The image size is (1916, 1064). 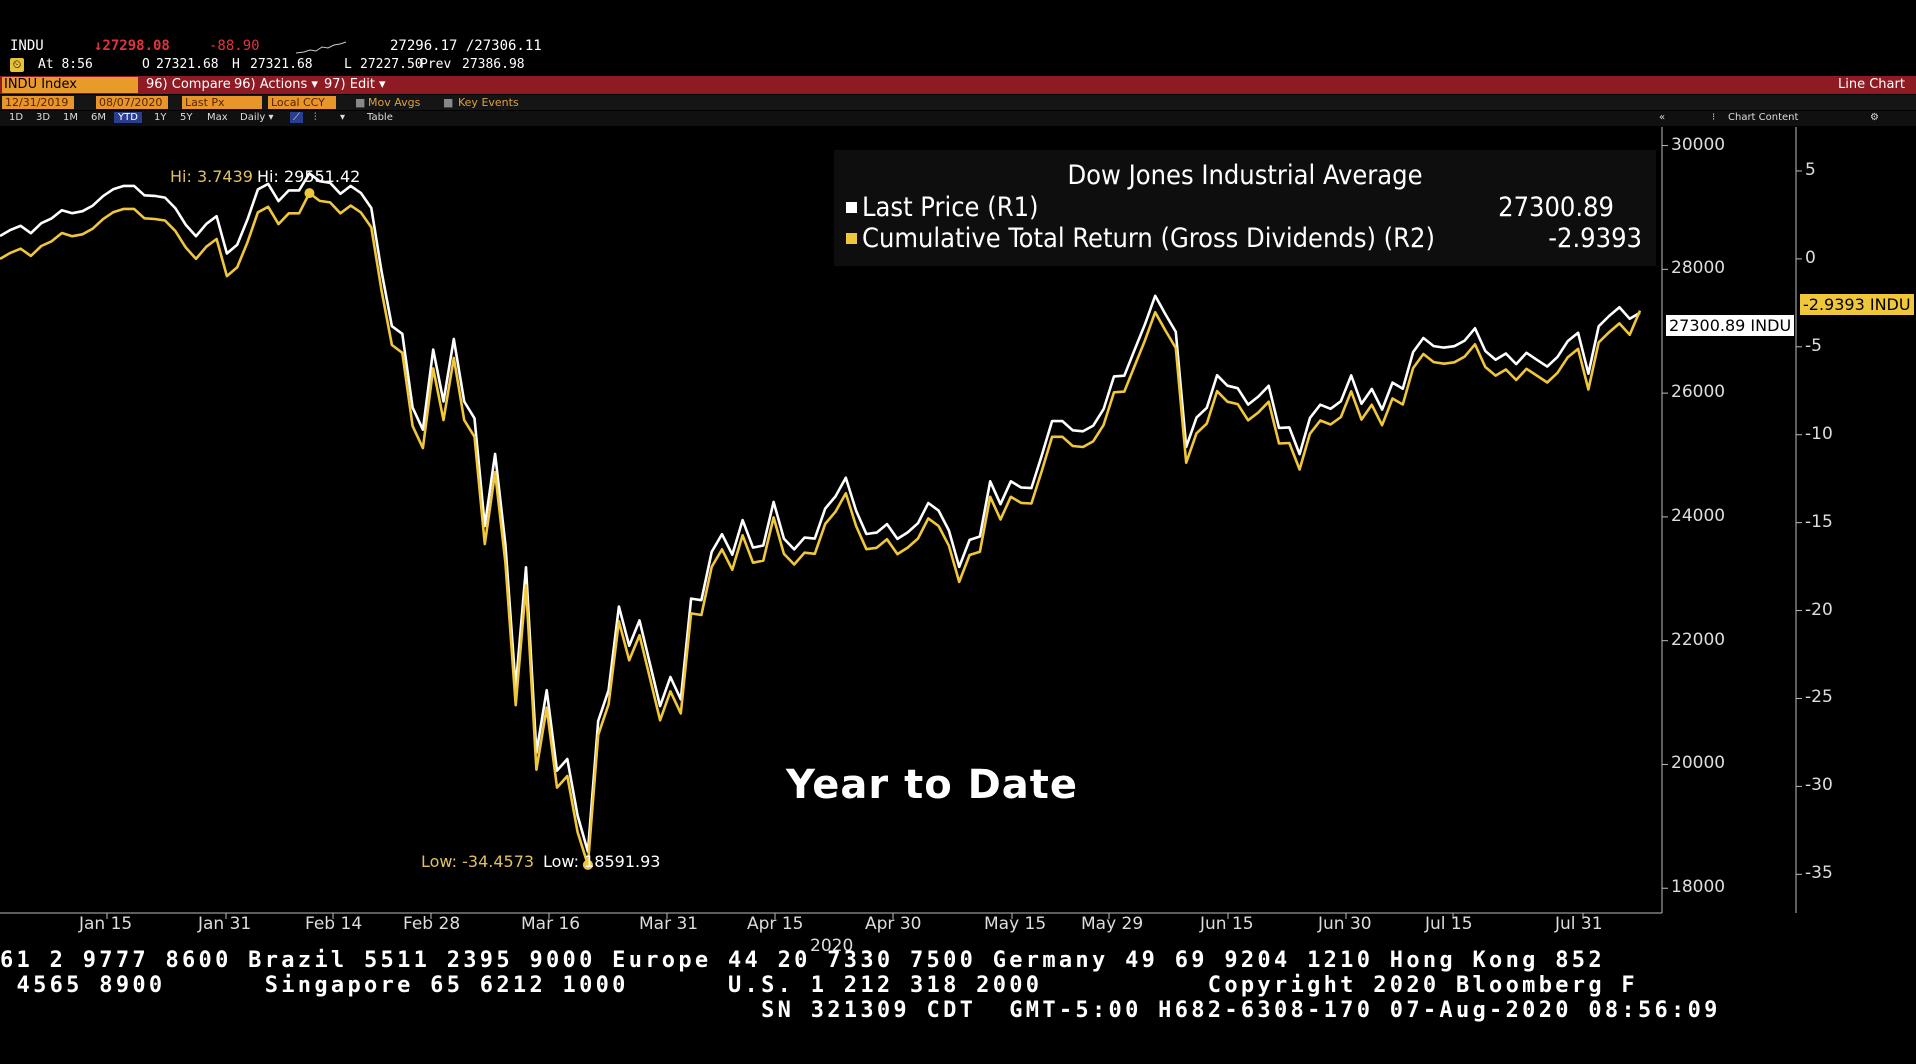 What do you see at coordinates (1819, 609) in the screenshot?
I see `y-r2-tick-label: -20` at bounding box center [1819, 609].